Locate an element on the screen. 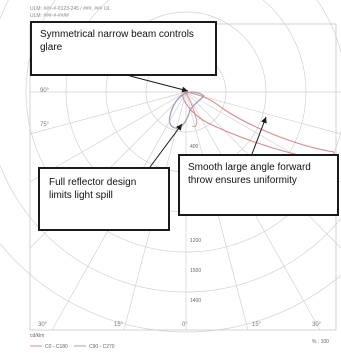 The width and height of the screenshot is (341, 353). curve-c0-c180-inner is located at coordinates (191, 109).